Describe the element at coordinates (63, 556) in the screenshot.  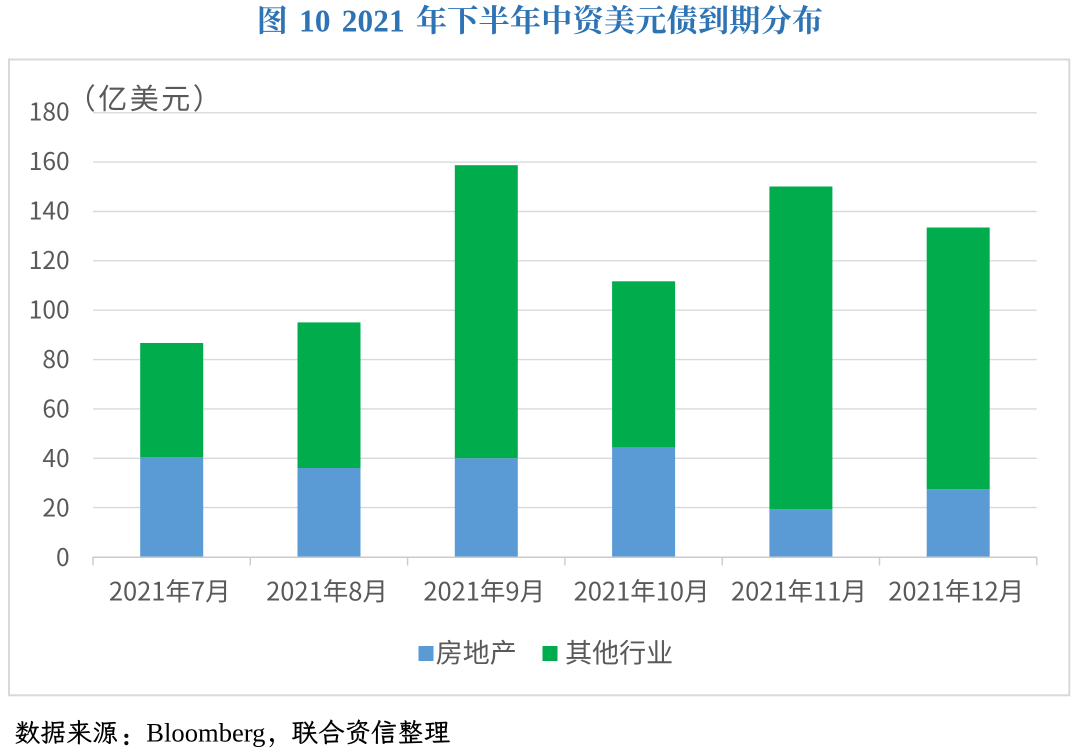
I see `svg-text: 0` at that location.